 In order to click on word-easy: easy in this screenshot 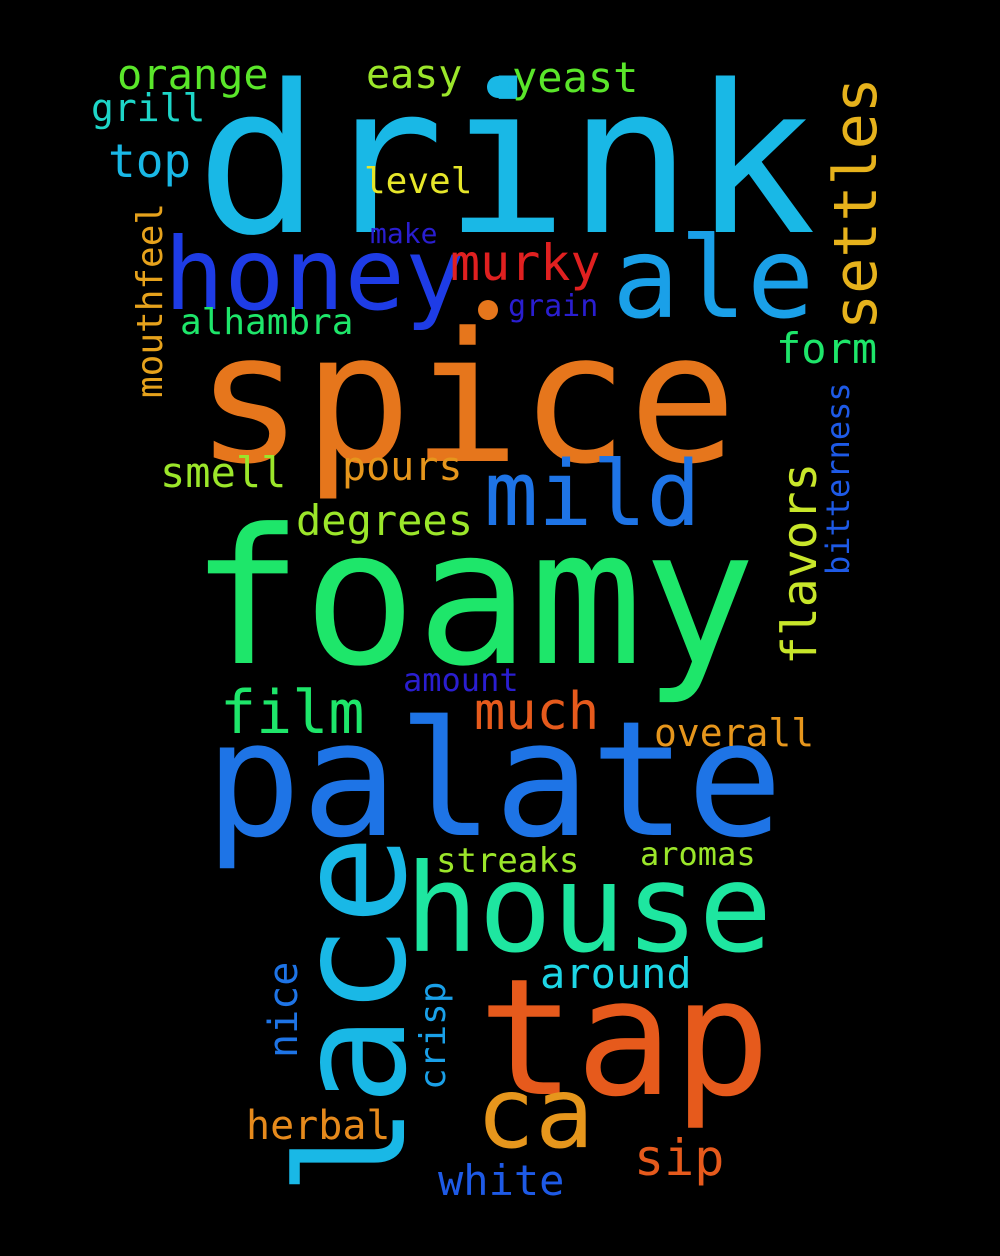, I will do `click(414, 75)`.